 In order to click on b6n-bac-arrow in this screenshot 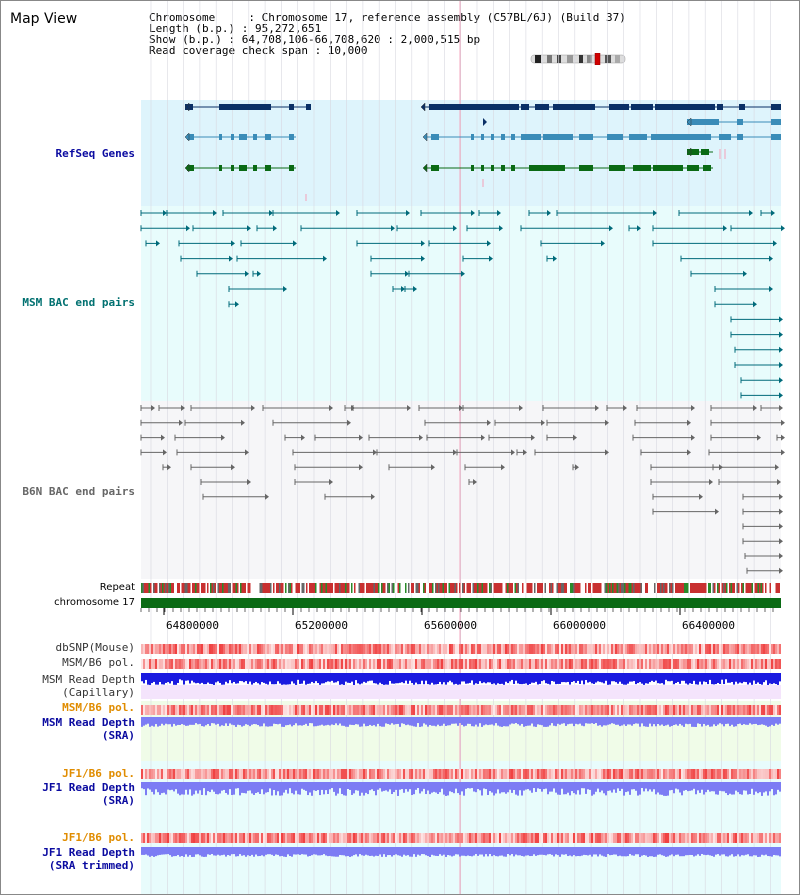, I will do `click(233, 467)`.